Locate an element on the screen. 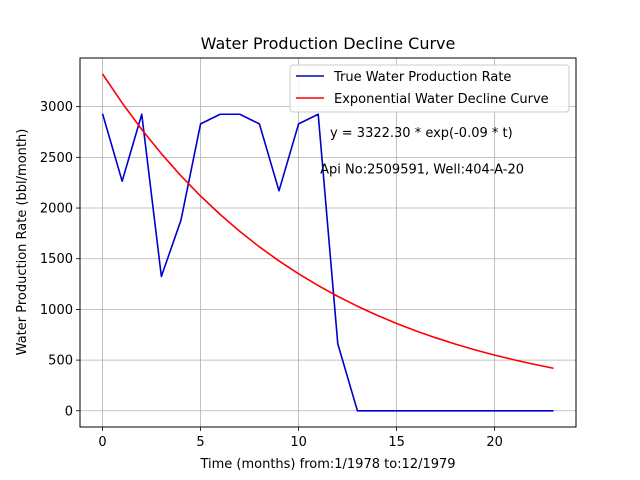 The image size is (640, 480). y-tick-label-0: 0 is located at coordinates (69, 411).